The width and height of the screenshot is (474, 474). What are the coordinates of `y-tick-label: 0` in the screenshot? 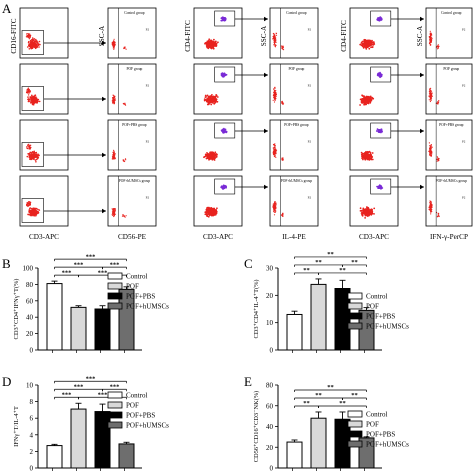 It's located at (32, 351).